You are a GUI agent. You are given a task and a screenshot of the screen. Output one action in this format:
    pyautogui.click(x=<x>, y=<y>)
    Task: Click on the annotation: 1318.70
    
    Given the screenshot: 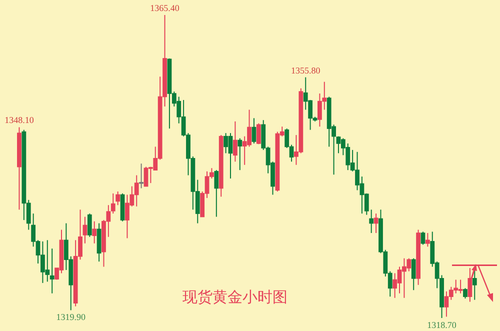 What is the action you would take?
    pyautogui.click(x=442, y=325)
    